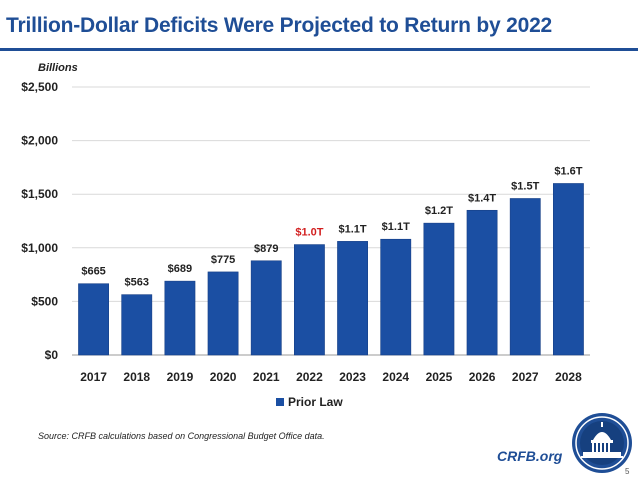 The image size is (638, 479). What do you see at coordinates (280, 402) in the screenshot?
I see `legend-swatch` at bounding box center [280, 402].